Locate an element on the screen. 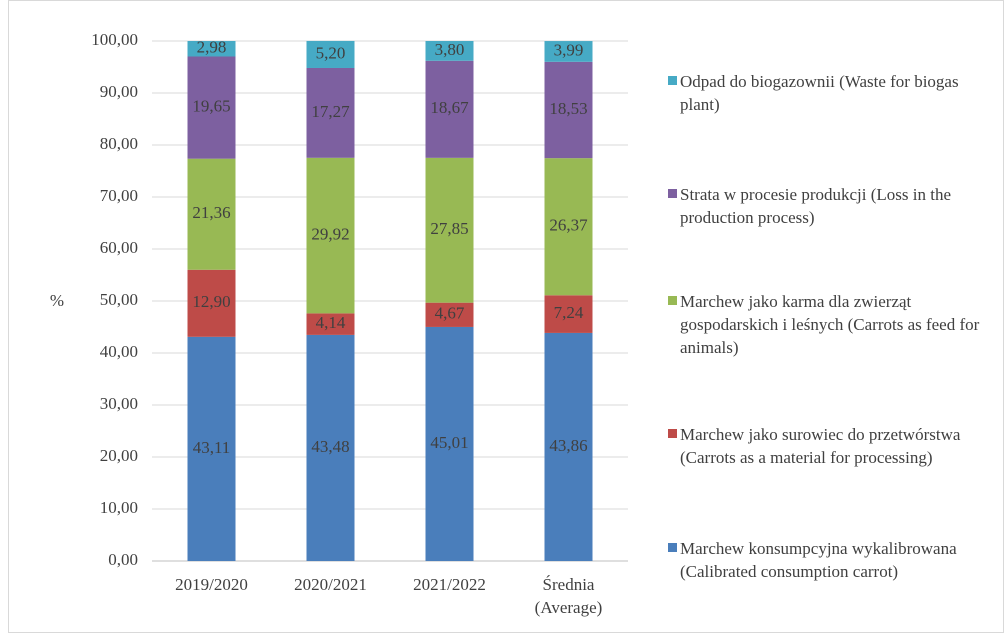 The height and width of the screenshot is (633, 1004). y-tick-label: 0,00 is located at coordinates (123, 559).